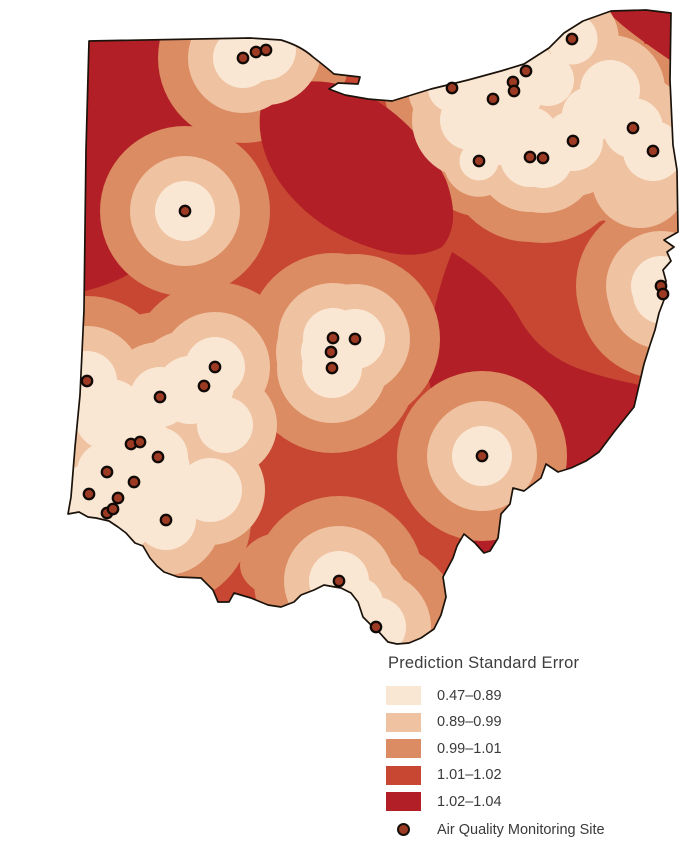  I want to click on legend-row: 1.01–1.02, so click(536, 775).